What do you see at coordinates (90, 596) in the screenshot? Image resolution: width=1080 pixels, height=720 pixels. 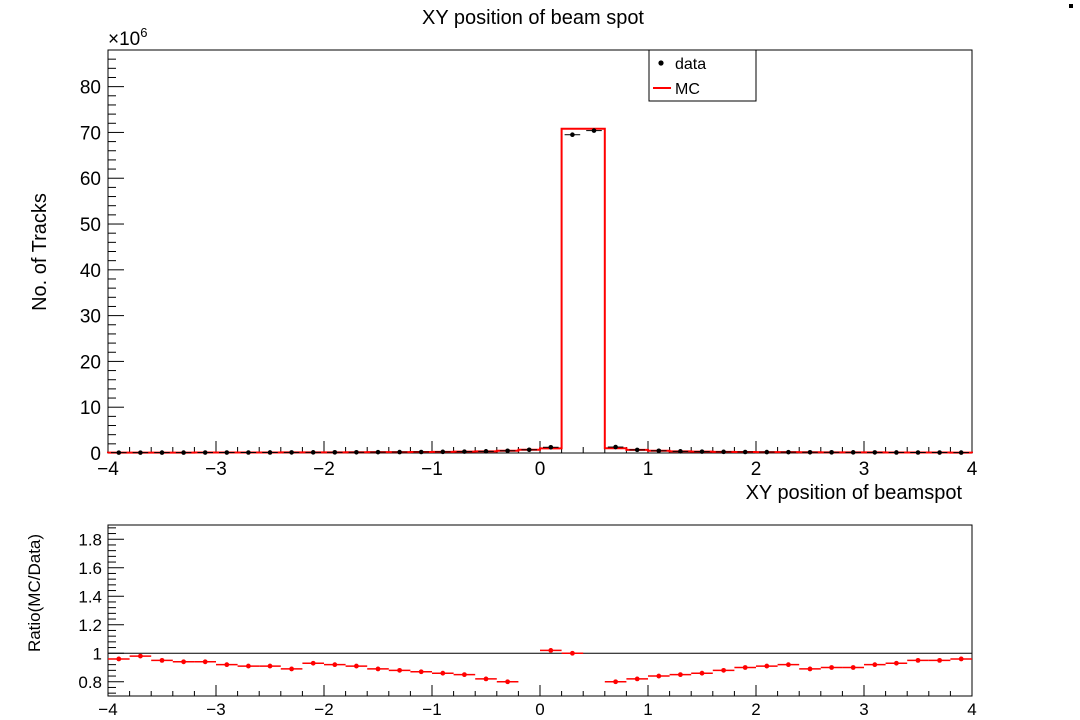 I see `ratio-y-tick-label: 1.4` at bounding box center [90, 596].